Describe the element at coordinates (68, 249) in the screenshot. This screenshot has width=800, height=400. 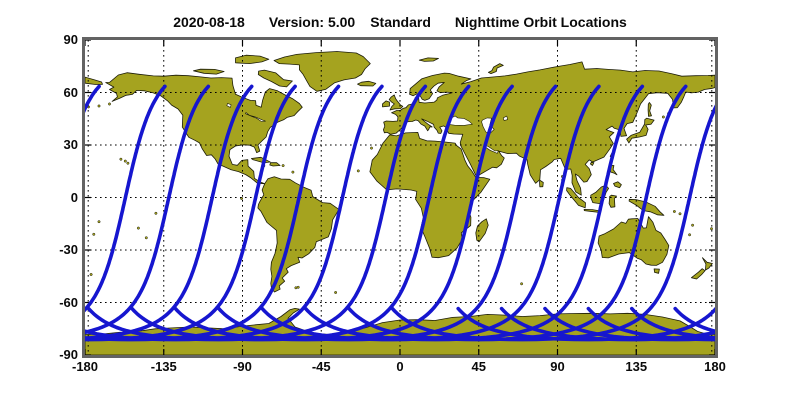
I see `y-tick-label: -30` at that location.